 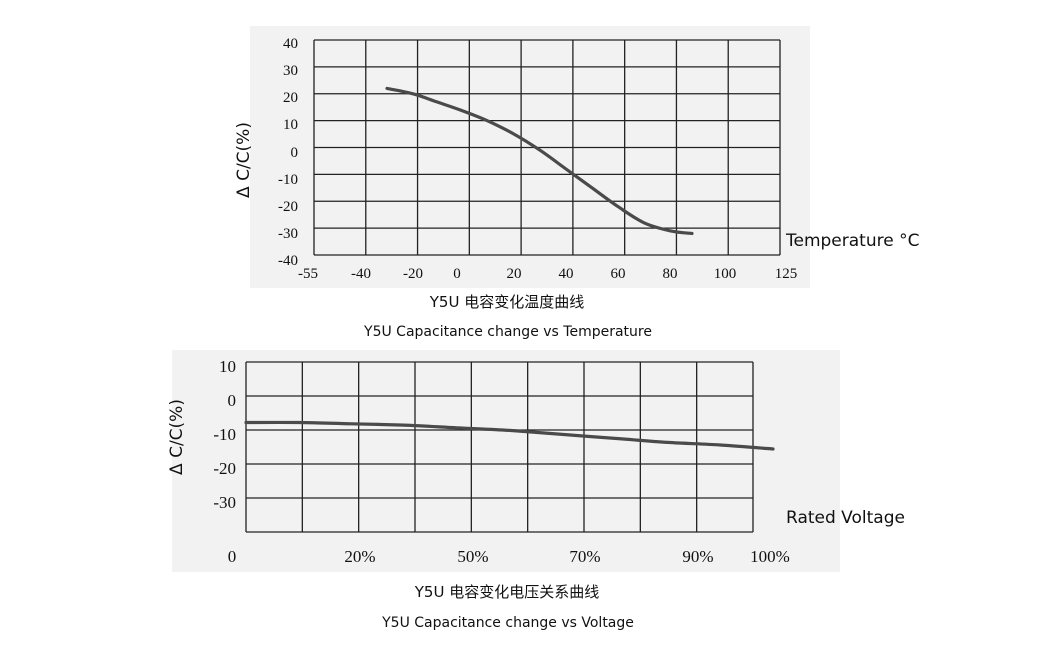 What do you see at coordinates (507, 623) in the screenshot?
I see `chart2-caption-en: Y5U Capacitance change vs Voltage` at bounding box center [507, 623].